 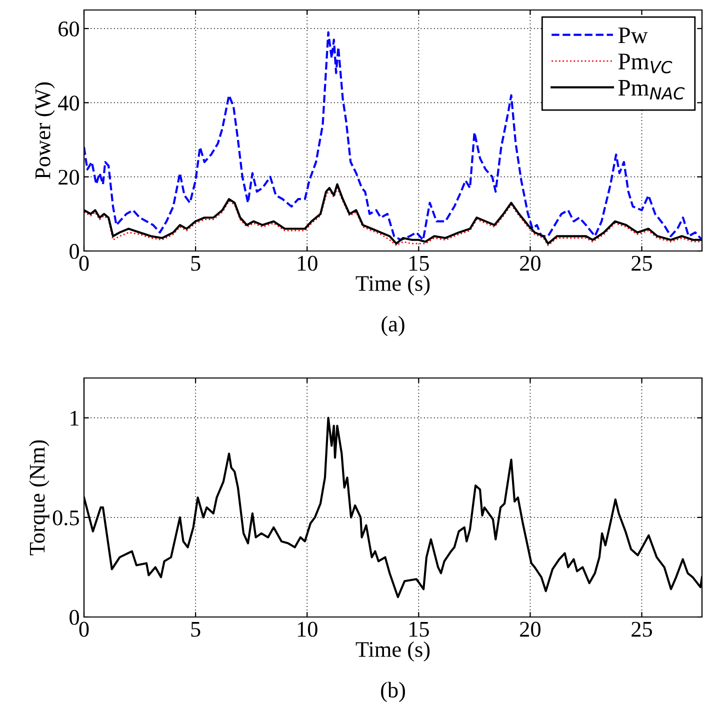 What do you see at coordinates (68, 103) in the screenshot?
I see `y-tick-label: 40` at bounding box center [68, 103].